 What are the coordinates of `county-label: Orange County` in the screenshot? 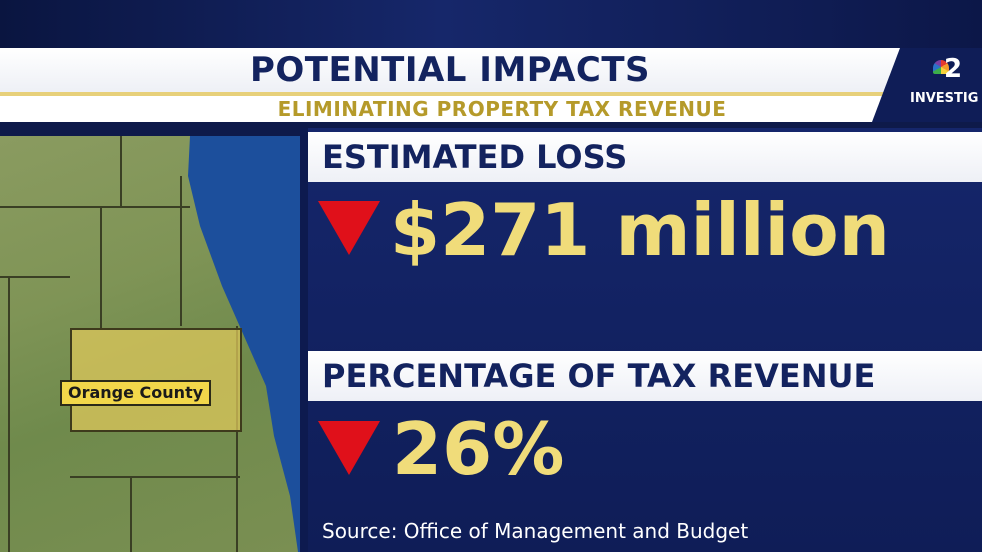 It's located at (136, 393).